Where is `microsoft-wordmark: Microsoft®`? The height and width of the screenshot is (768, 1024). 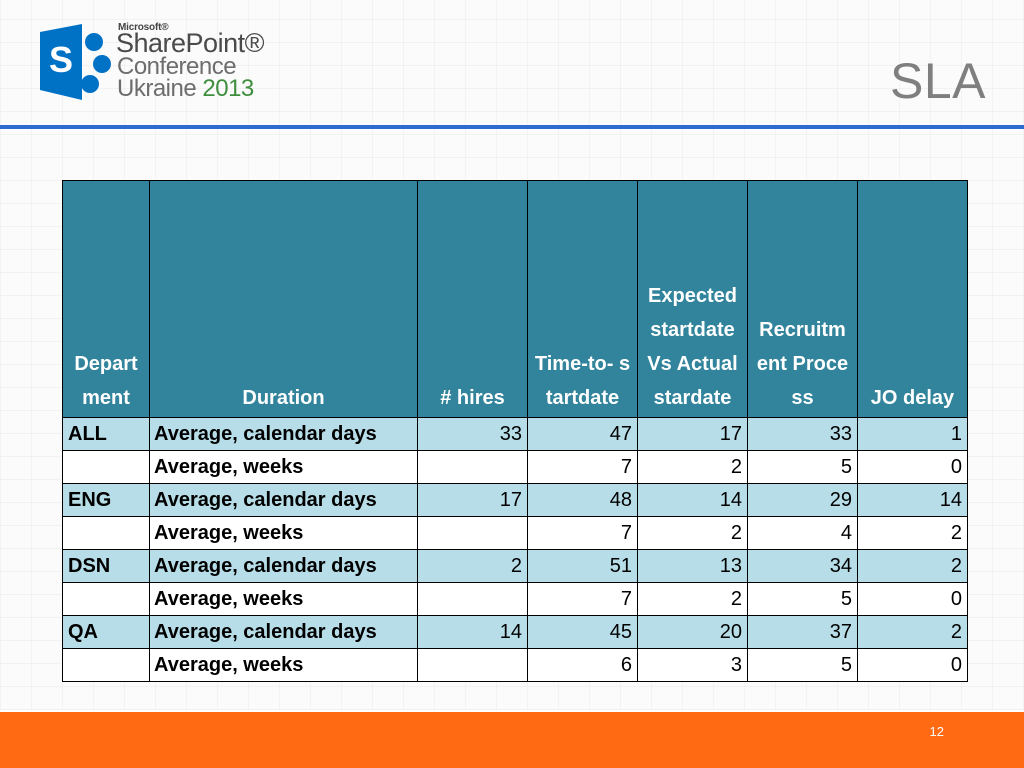
microsoft-wordmark: Microsoft® is located at coordinates (143, 27).